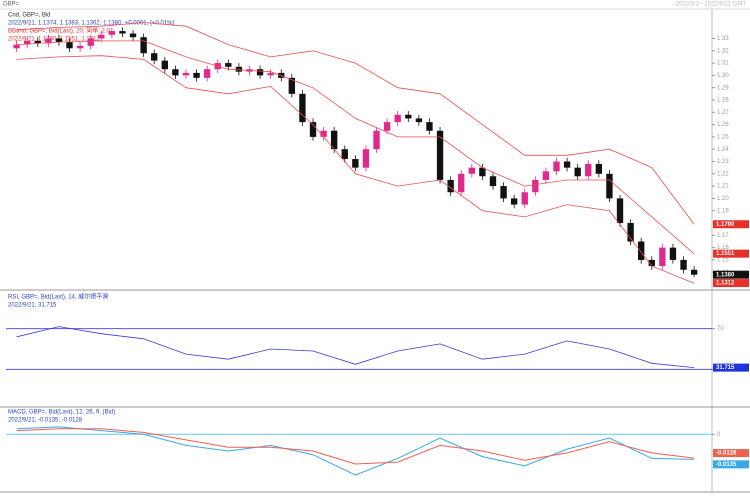 This screenshot has width=750, height=499. I want to click on y-tick-label: 1.30, so click(723, 76).